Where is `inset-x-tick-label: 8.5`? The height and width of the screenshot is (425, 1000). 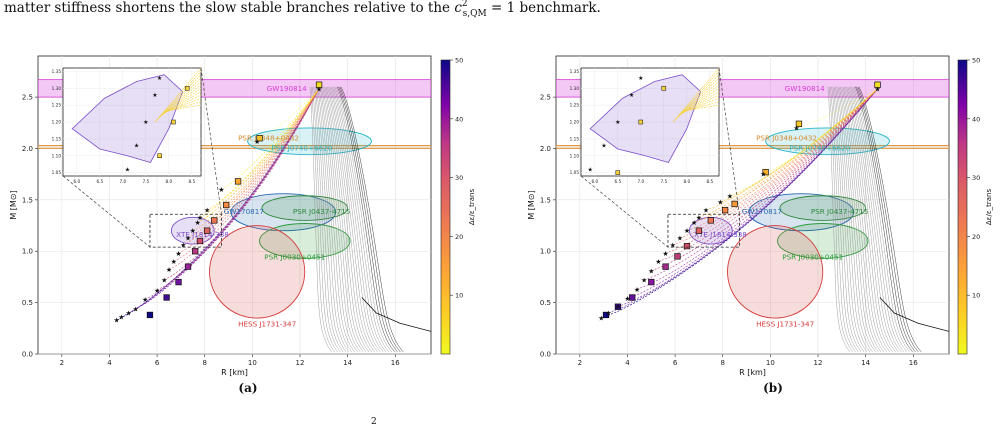 inset-x-tick-label: 8.5 is located at coordinates (709, 181).